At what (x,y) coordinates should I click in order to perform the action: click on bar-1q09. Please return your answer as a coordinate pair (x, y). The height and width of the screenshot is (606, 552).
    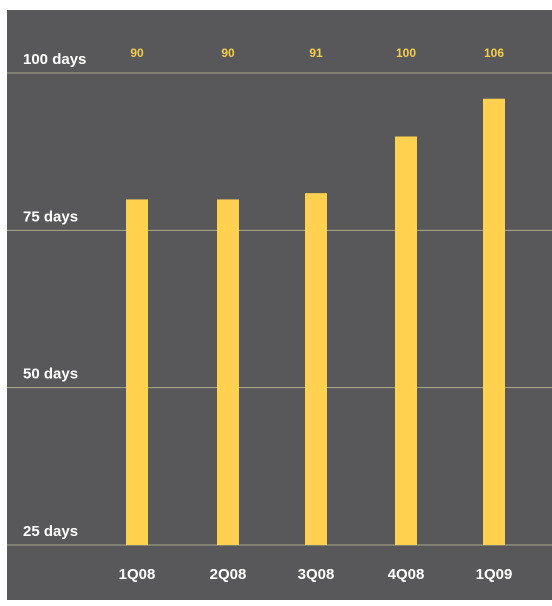
    Looking at the image, I should click on (494, 322).